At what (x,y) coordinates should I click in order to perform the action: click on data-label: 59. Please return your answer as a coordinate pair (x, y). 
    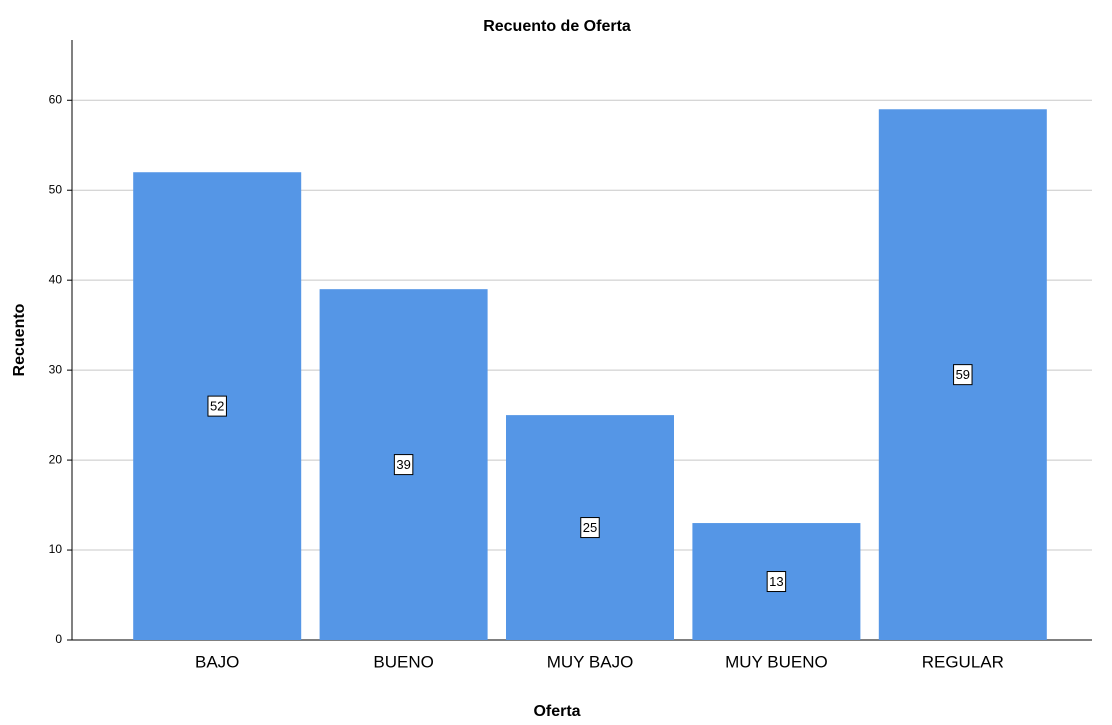
    Looking at the image, I should click on (963, 374).